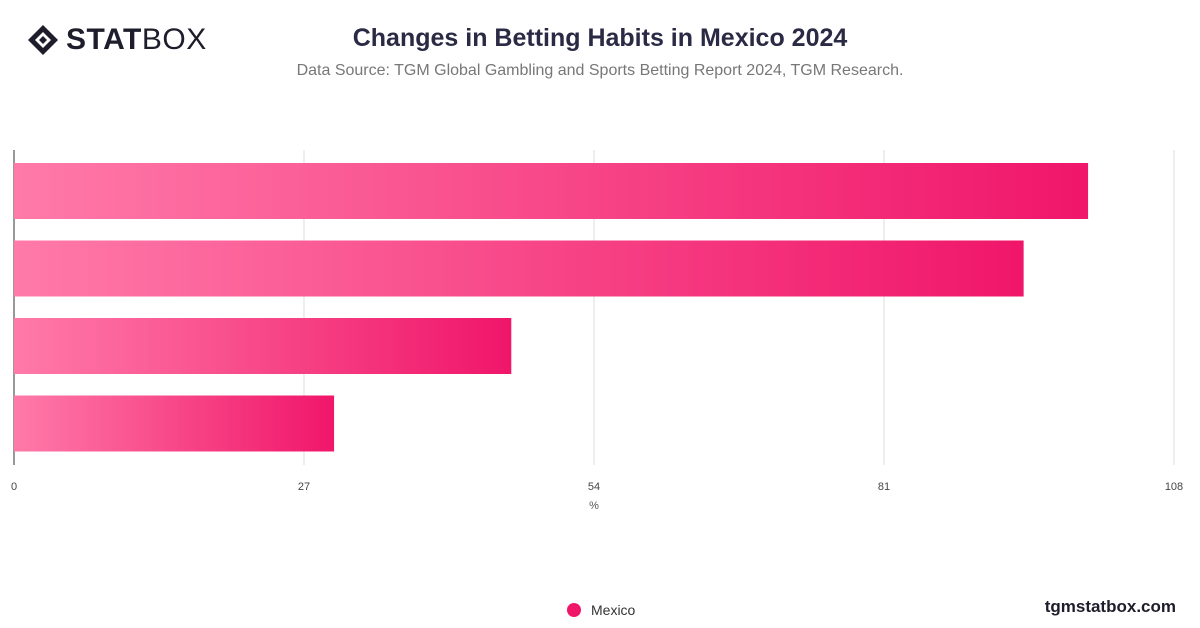  What do you see at coordinates (884, 487) in the screenshot?
I see `x-tick-label: 81` at bounding box center [884, 487].